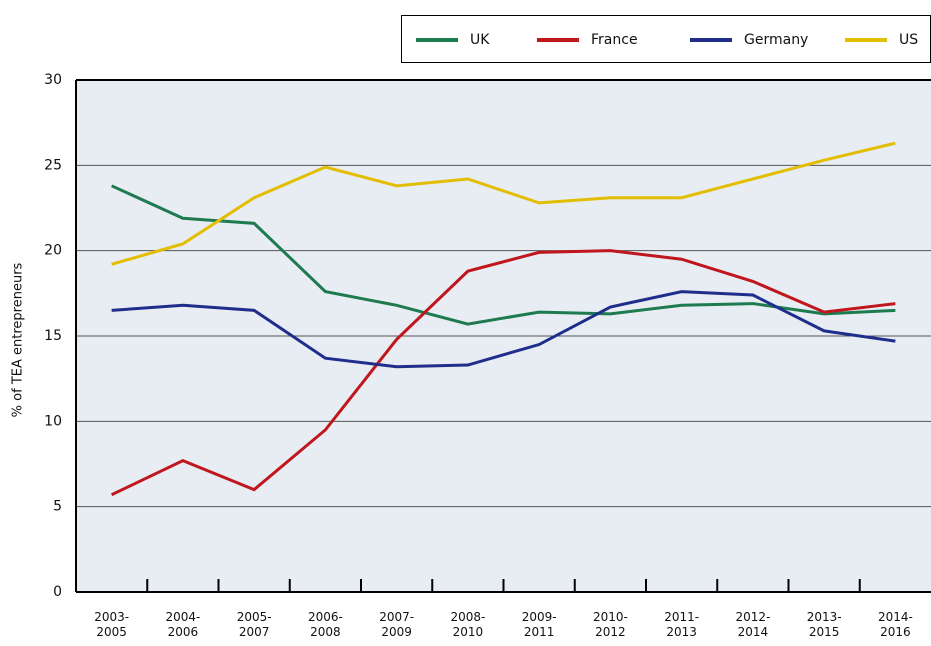 This screenshot has height=646, width=931. Describe the element at coordinates (666, 39) in the screenshot. I see `legend-box` at that location.